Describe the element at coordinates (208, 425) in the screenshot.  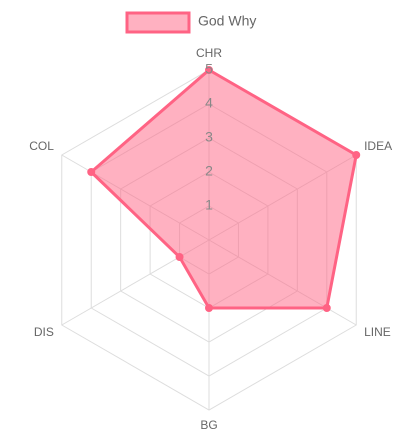
I see `axis-label: BG` at that location.